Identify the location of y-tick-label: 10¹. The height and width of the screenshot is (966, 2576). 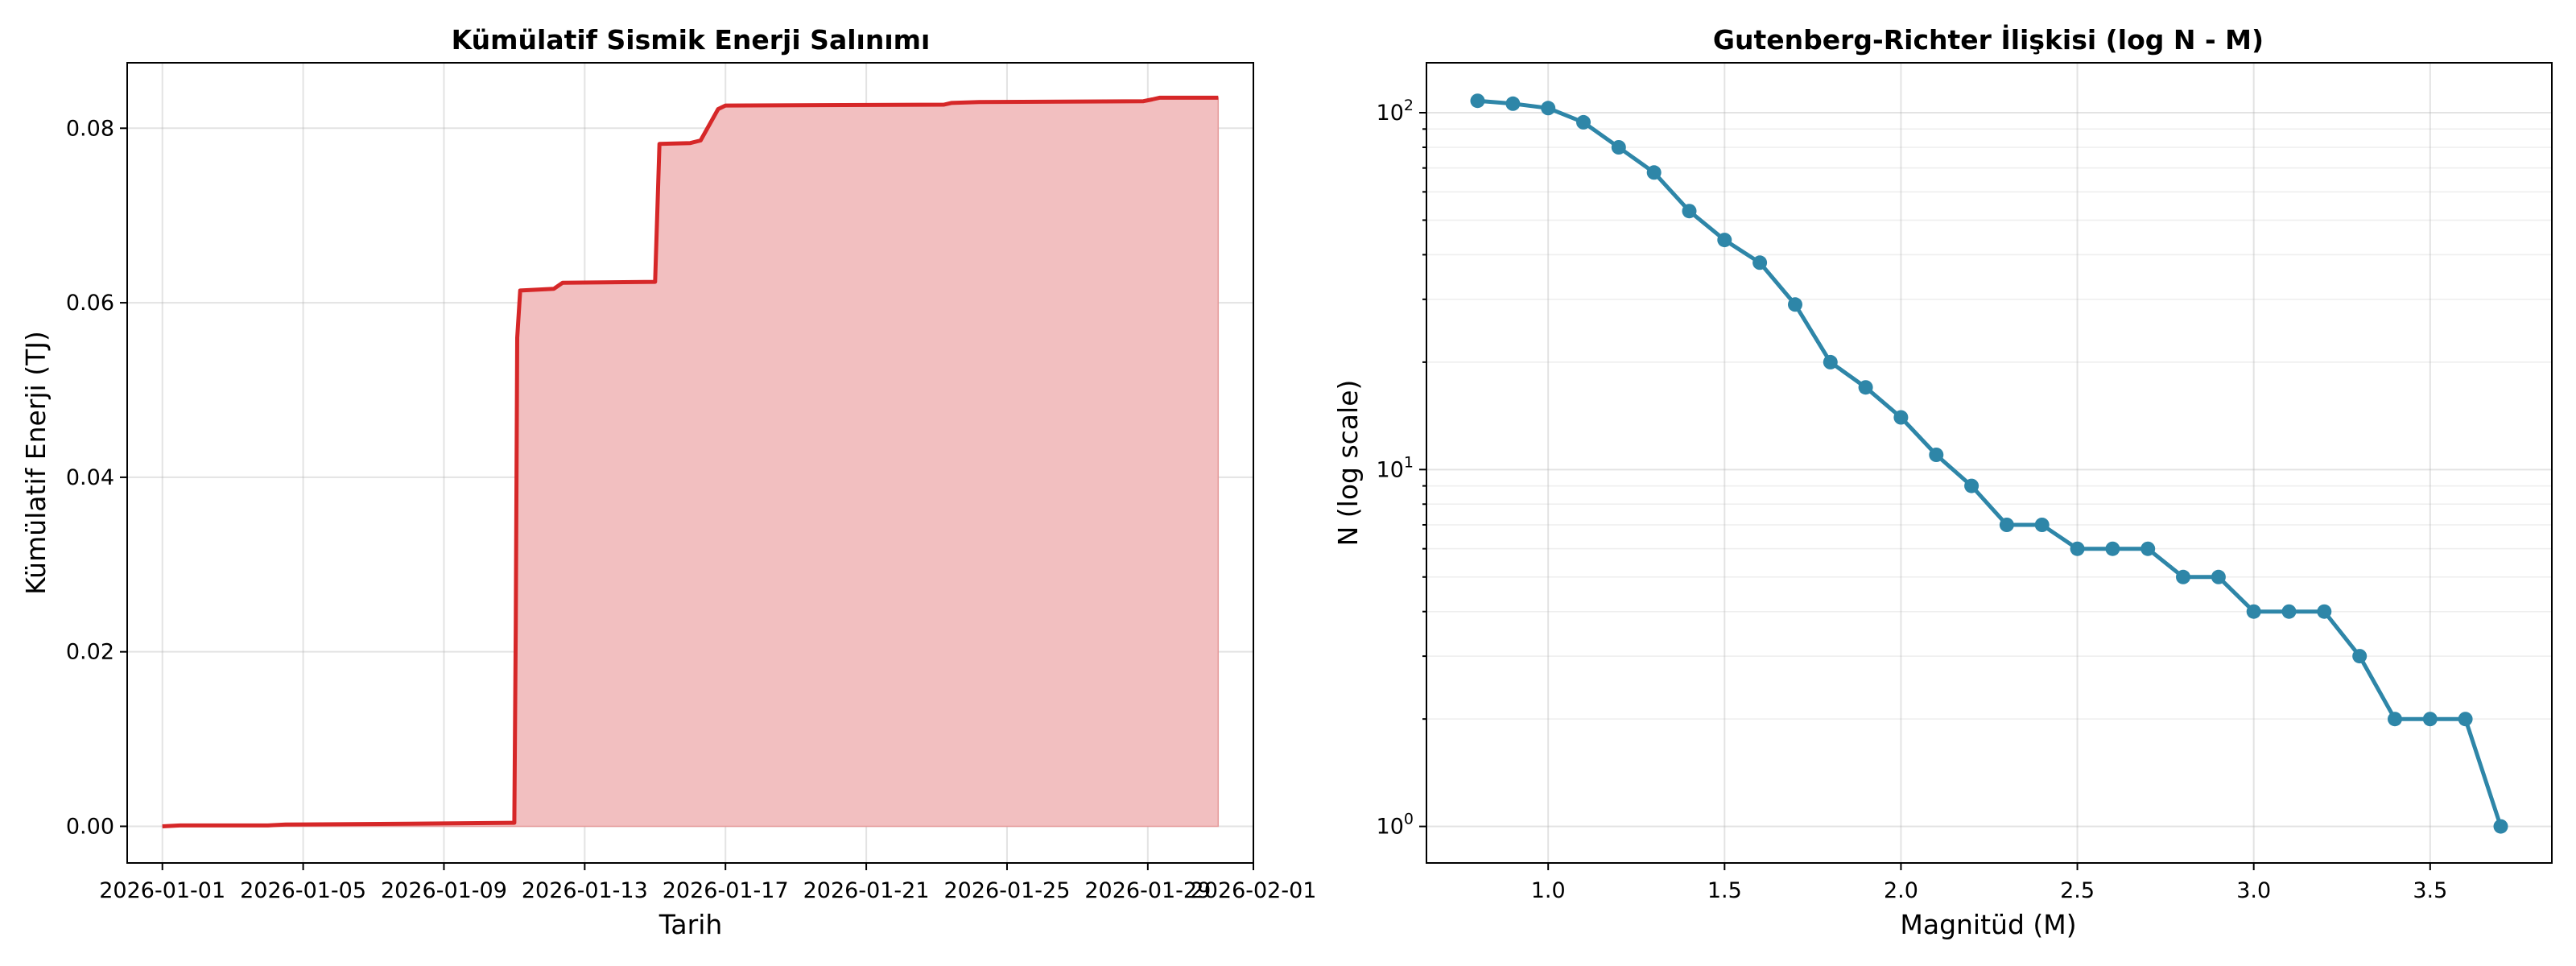
(1395, 467).